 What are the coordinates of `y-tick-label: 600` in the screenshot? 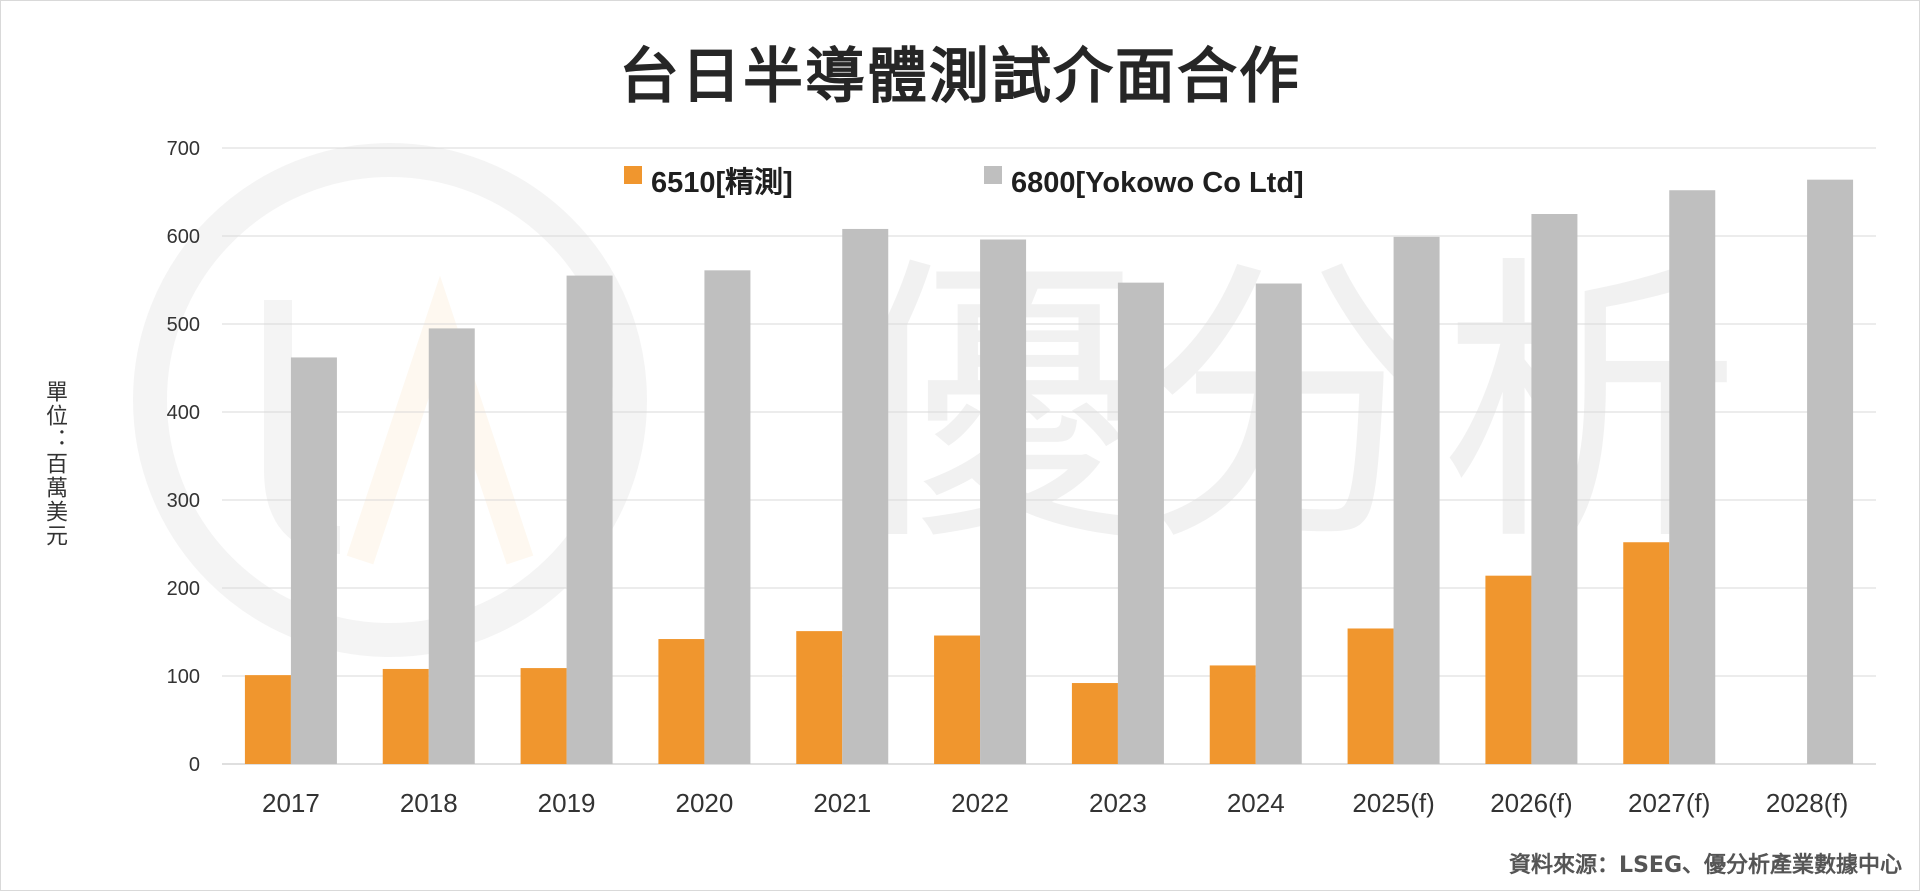 It's located at (183, 237).